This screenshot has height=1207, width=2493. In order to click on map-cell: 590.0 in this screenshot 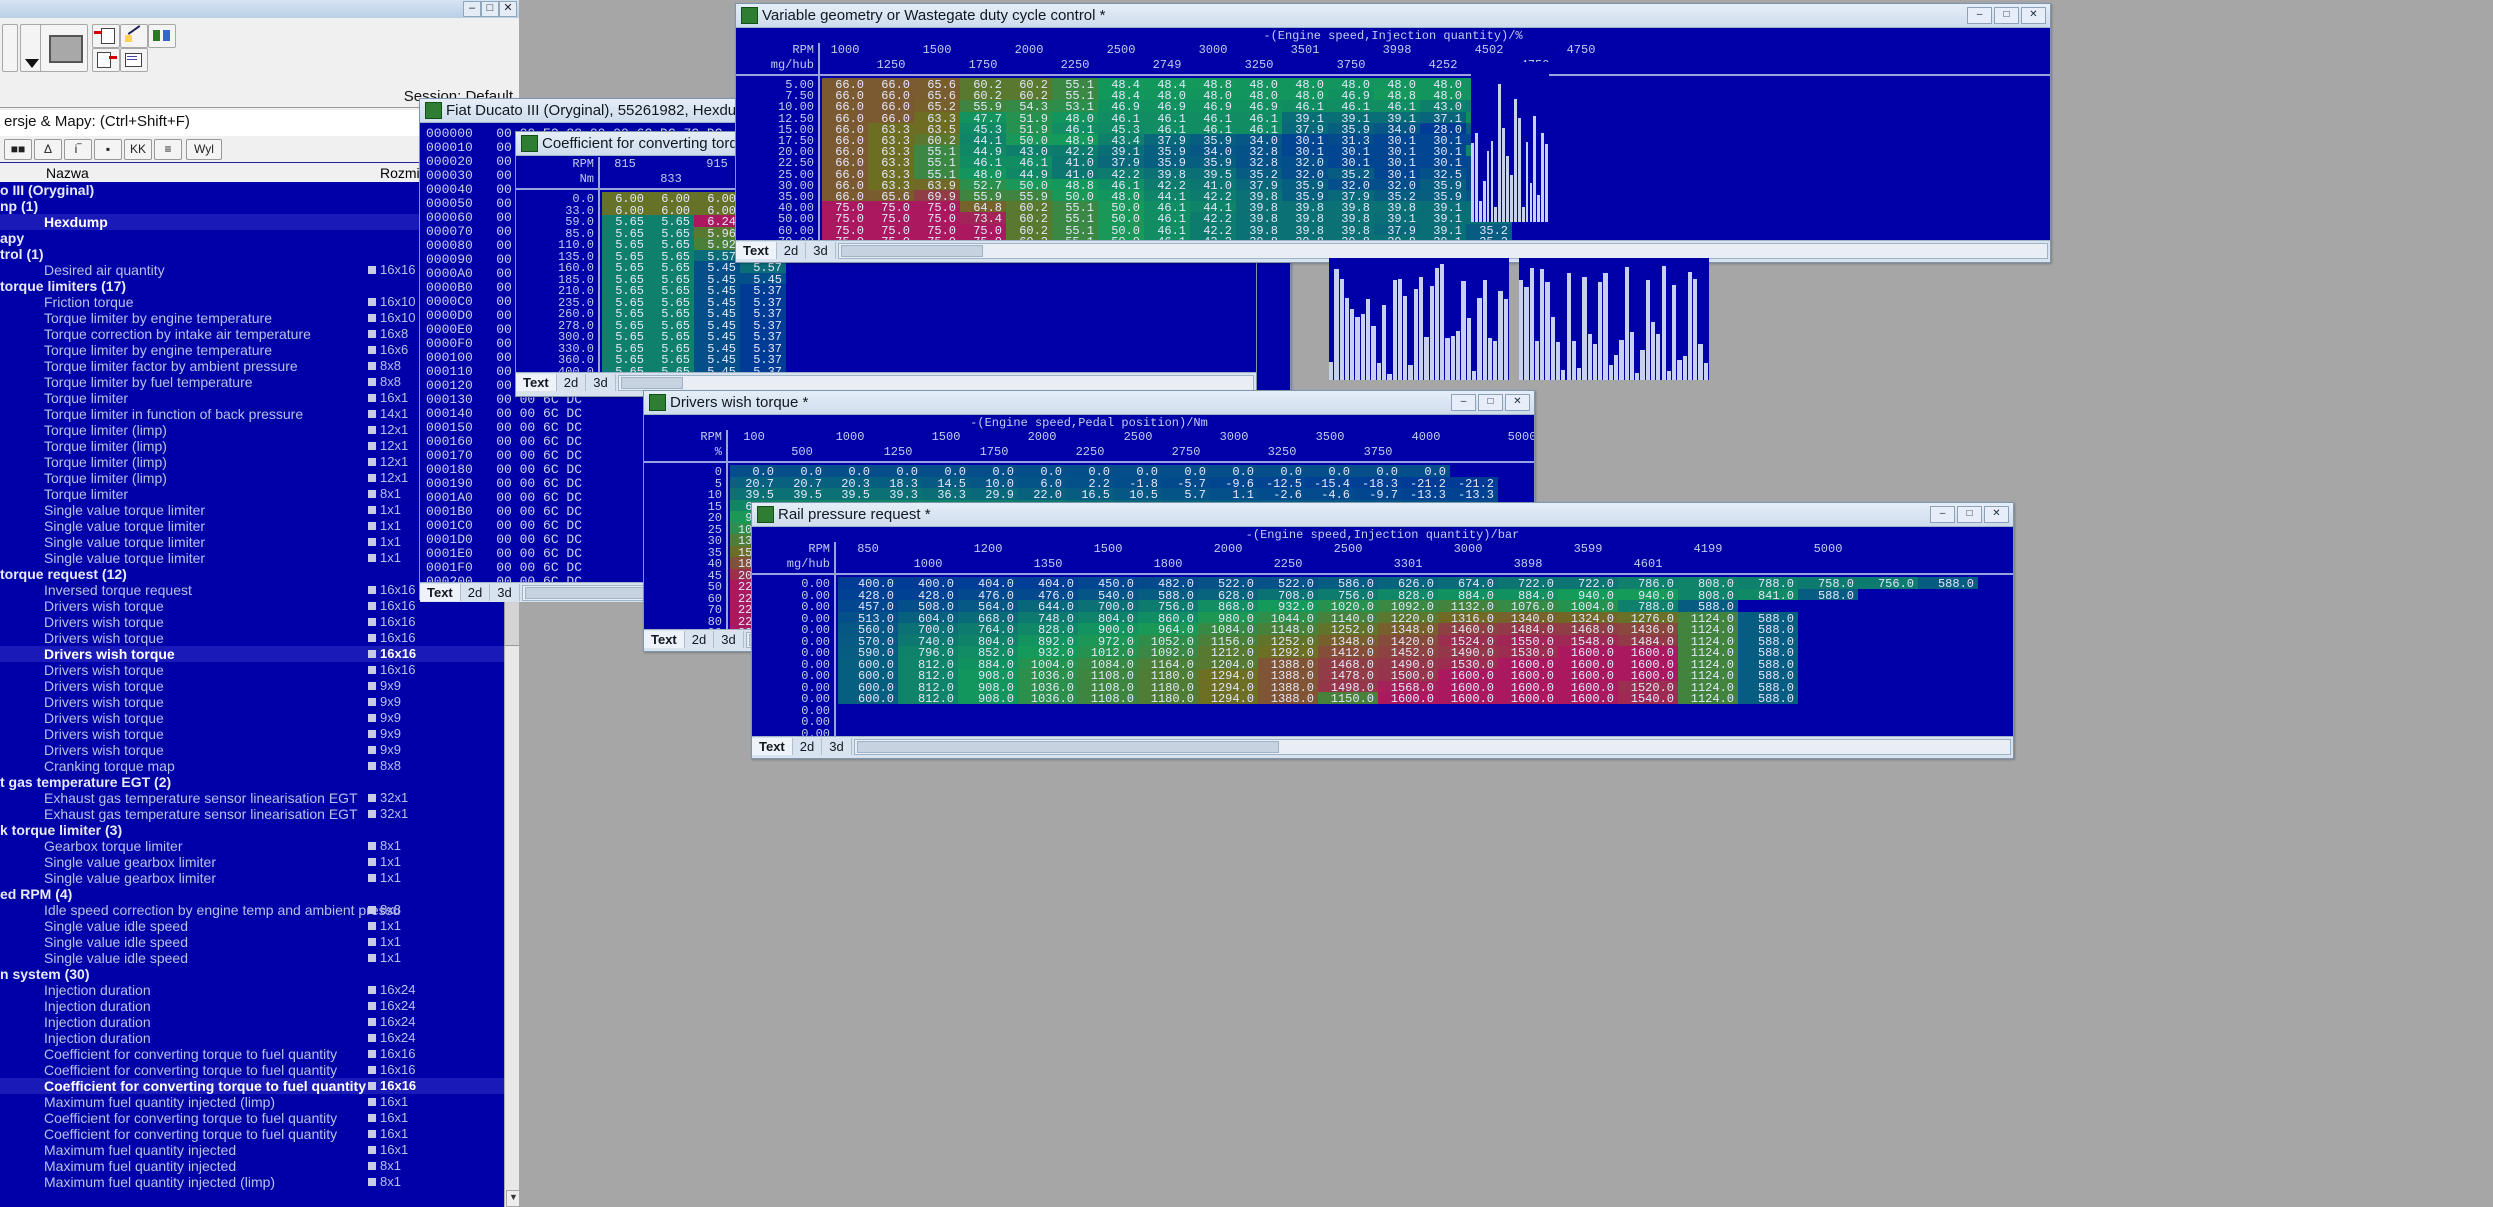, I will do `click(868, 653)`.